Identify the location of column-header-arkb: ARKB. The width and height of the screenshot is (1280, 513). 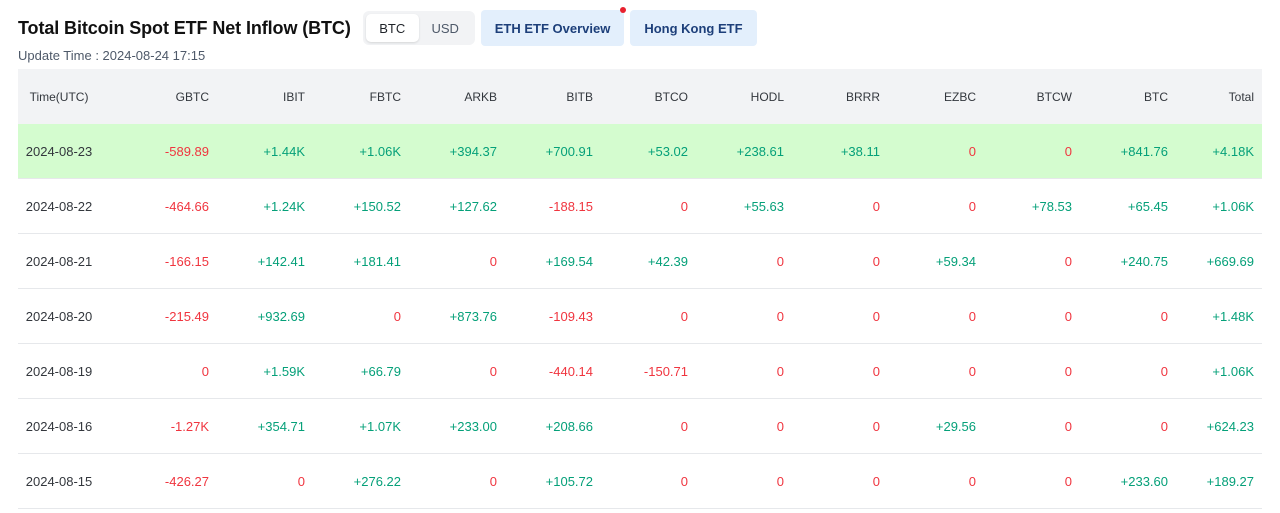
(480, 96).